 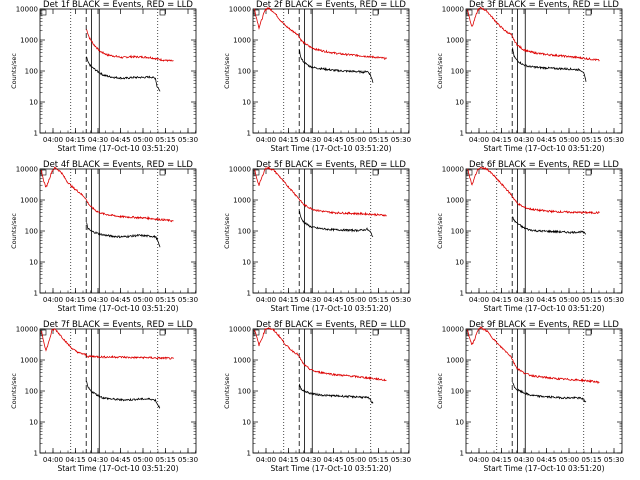 I want to click on chart-title: Det 3f BLACK = Events, RED = LLD, so click(x=544, y=5).